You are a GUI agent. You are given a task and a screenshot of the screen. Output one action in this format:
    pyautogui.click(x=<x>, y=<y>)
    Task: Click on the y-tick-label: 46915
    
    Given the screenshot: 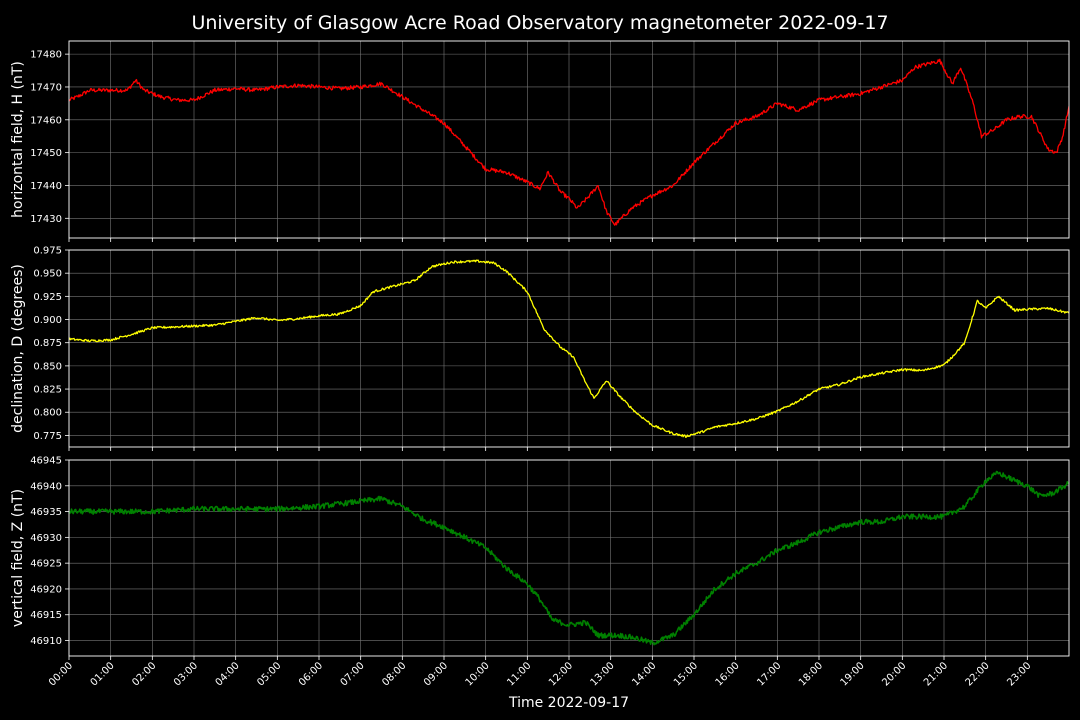 What is the action you would take?
    pyautogui.click(x=46, y=615)
    